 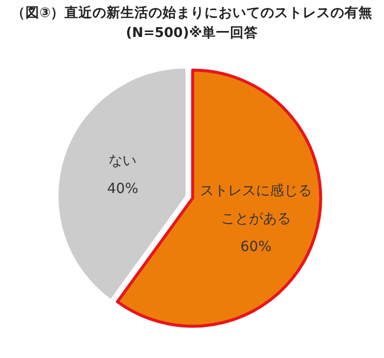 What do you see at coordinates (255, 205) in the screenshot?
I see `slice-label: ストレスに感じることがある` at bounding box center [255, 205].